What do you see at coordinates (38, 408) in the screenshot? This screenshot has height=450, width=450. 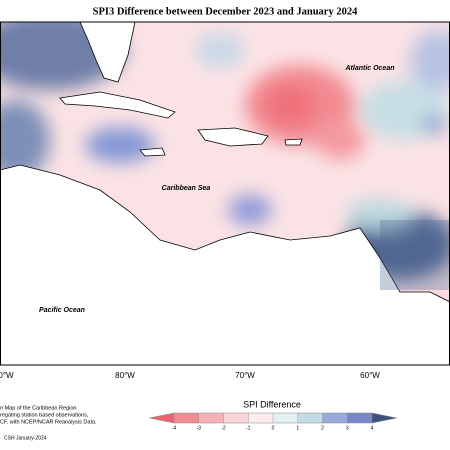 I see `footer-note: n Map of the Caribbean Region` at bounding box center [38, 408].